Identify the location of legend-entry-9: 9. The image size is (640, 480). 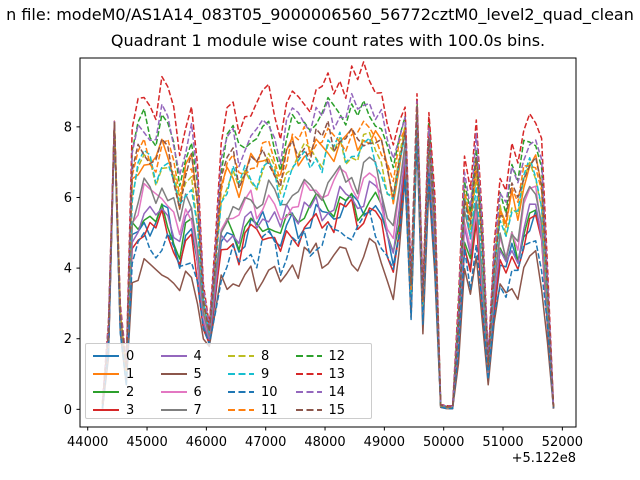
(262, 374).